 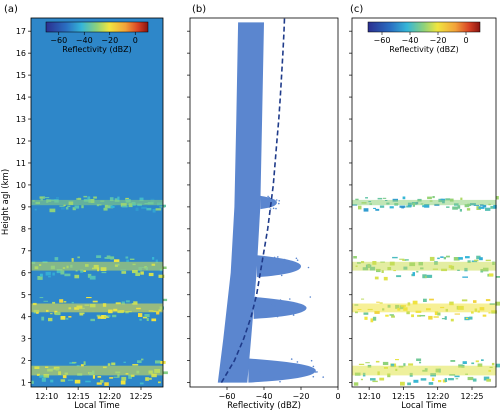 I want to click on x-tick-label: −40, so click(x=264, y=396).